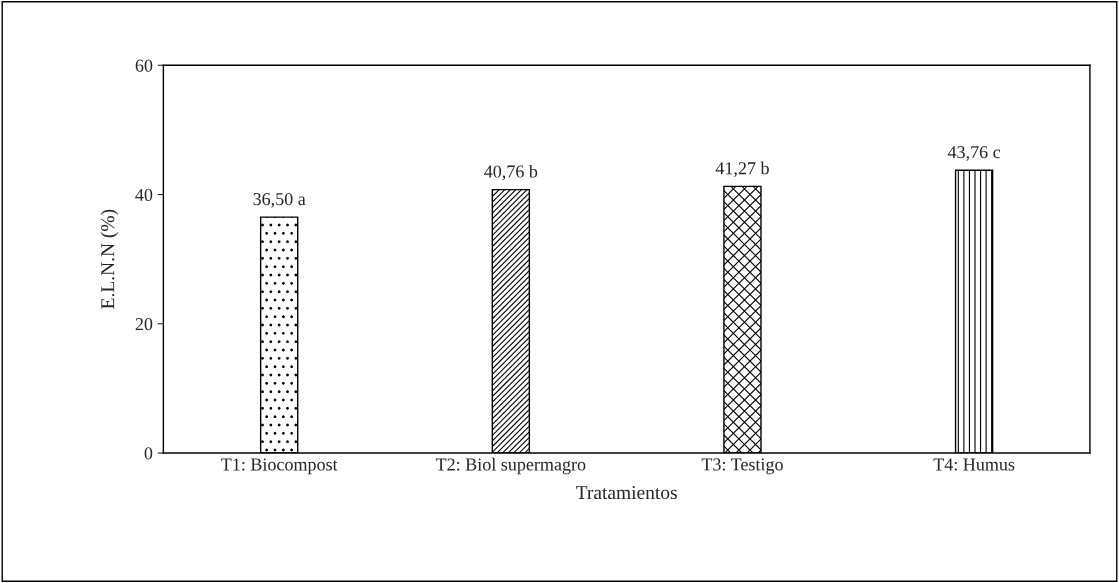 The width and height of the screenshot is (1119, 583). Describe the element at coordinates (511, 172) in the screenshot. I see `data-label: 40,76 b` at that location.